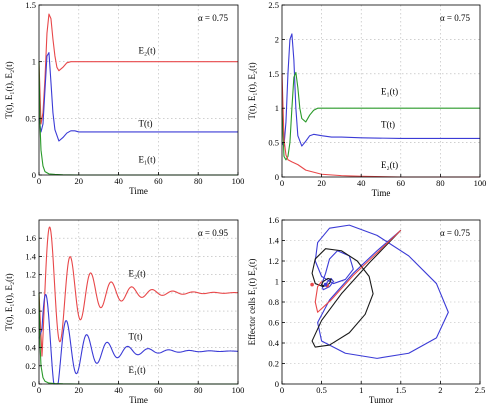  What do you see at coordinates (381, 400) in the screenshot?
I see `x-axis-label: Tumor` at bounding box center [381, 400].